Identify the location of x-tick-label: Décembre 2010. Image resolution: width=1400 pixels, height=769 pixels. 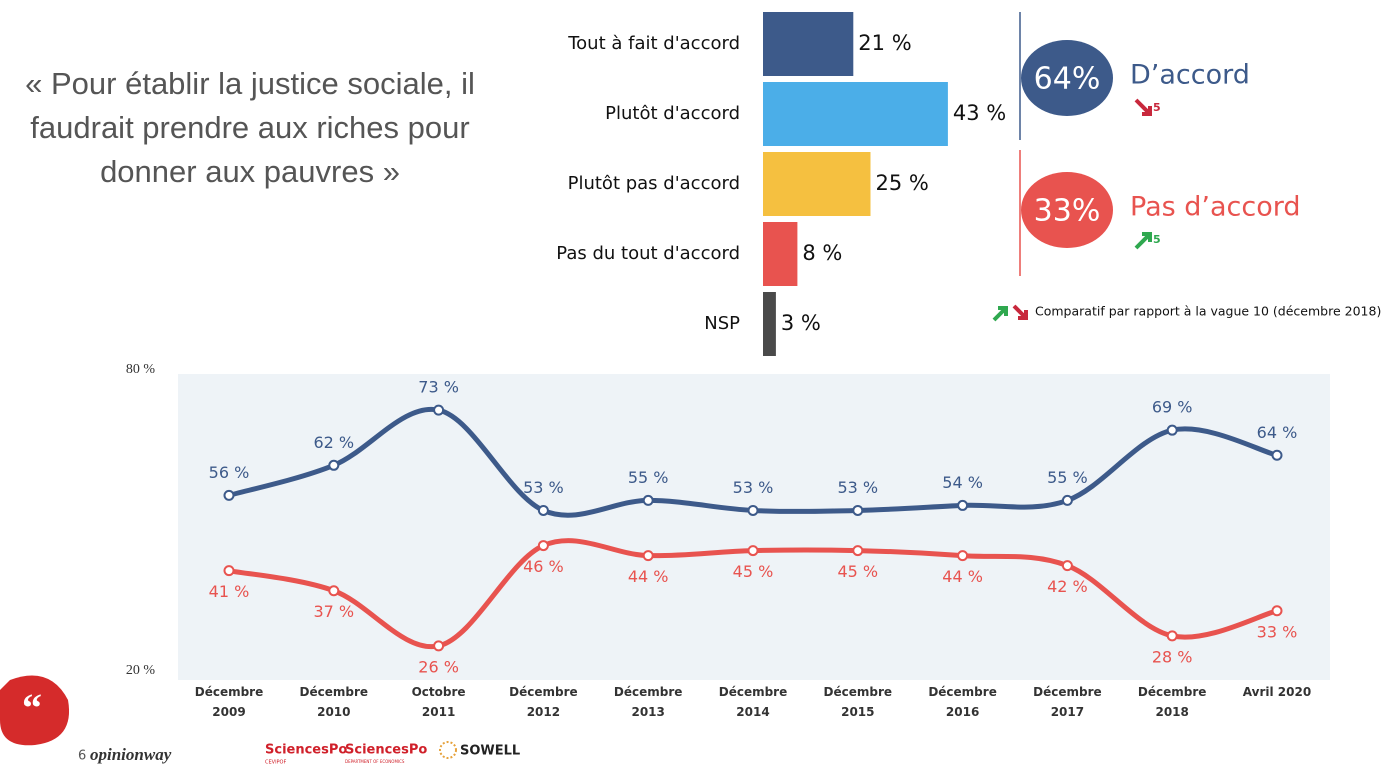
(334, 702).